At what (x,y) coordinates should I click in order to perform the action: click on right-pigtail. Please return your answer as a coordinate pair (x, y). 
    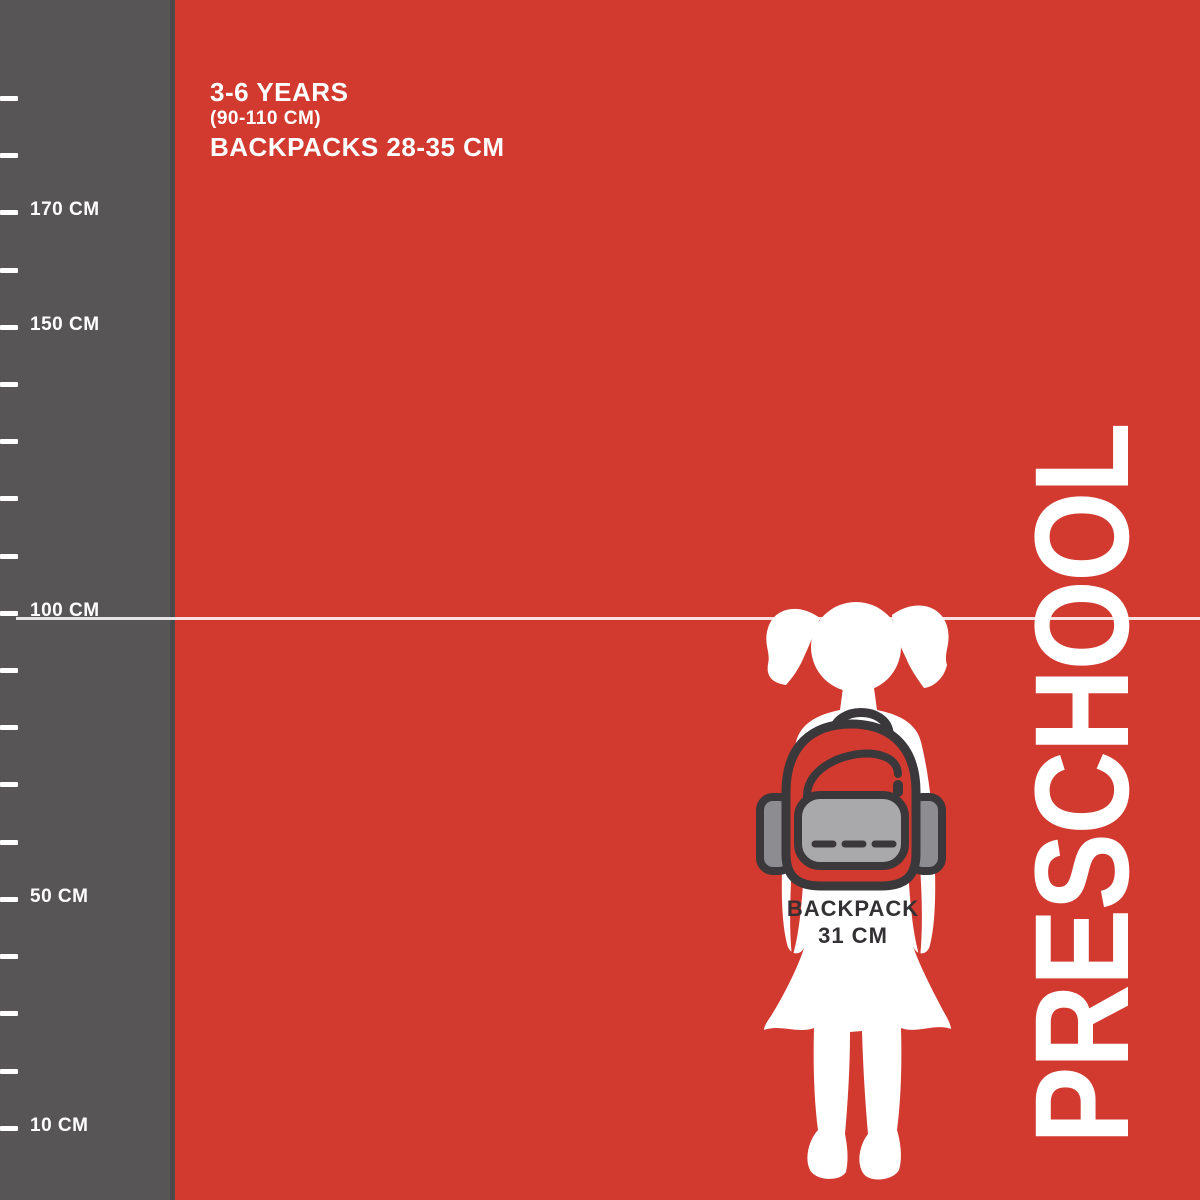
    Looking at the image, I should click on (920, 646).